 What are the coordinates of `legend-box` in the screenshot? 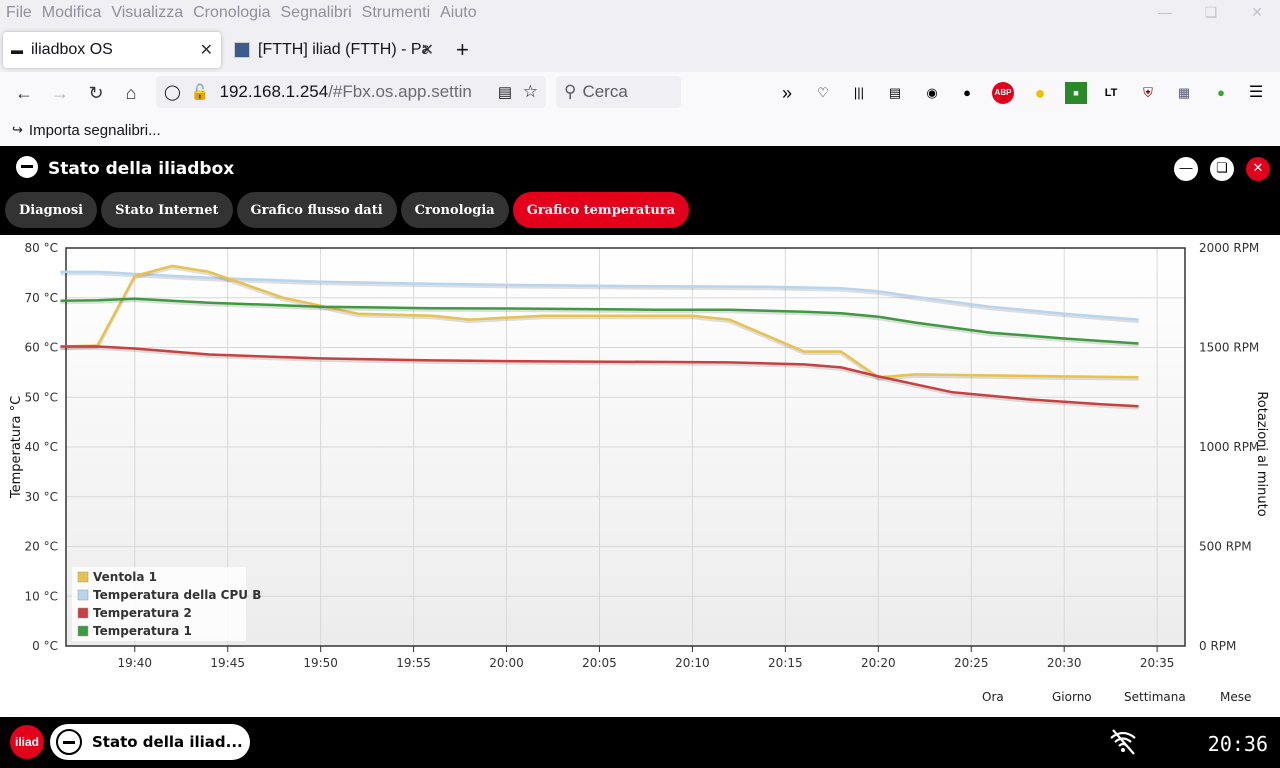 It's located at (159, 604).